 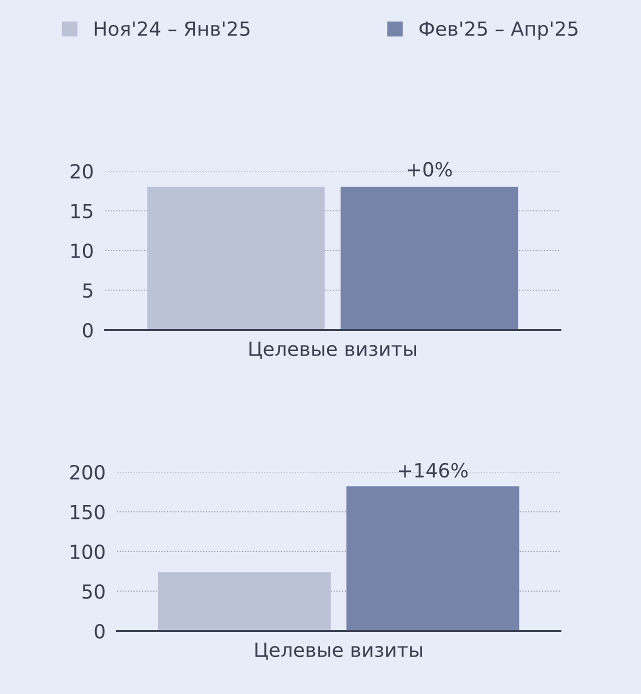 I want to click on annotation: +0%, so click(x=430, y=169).